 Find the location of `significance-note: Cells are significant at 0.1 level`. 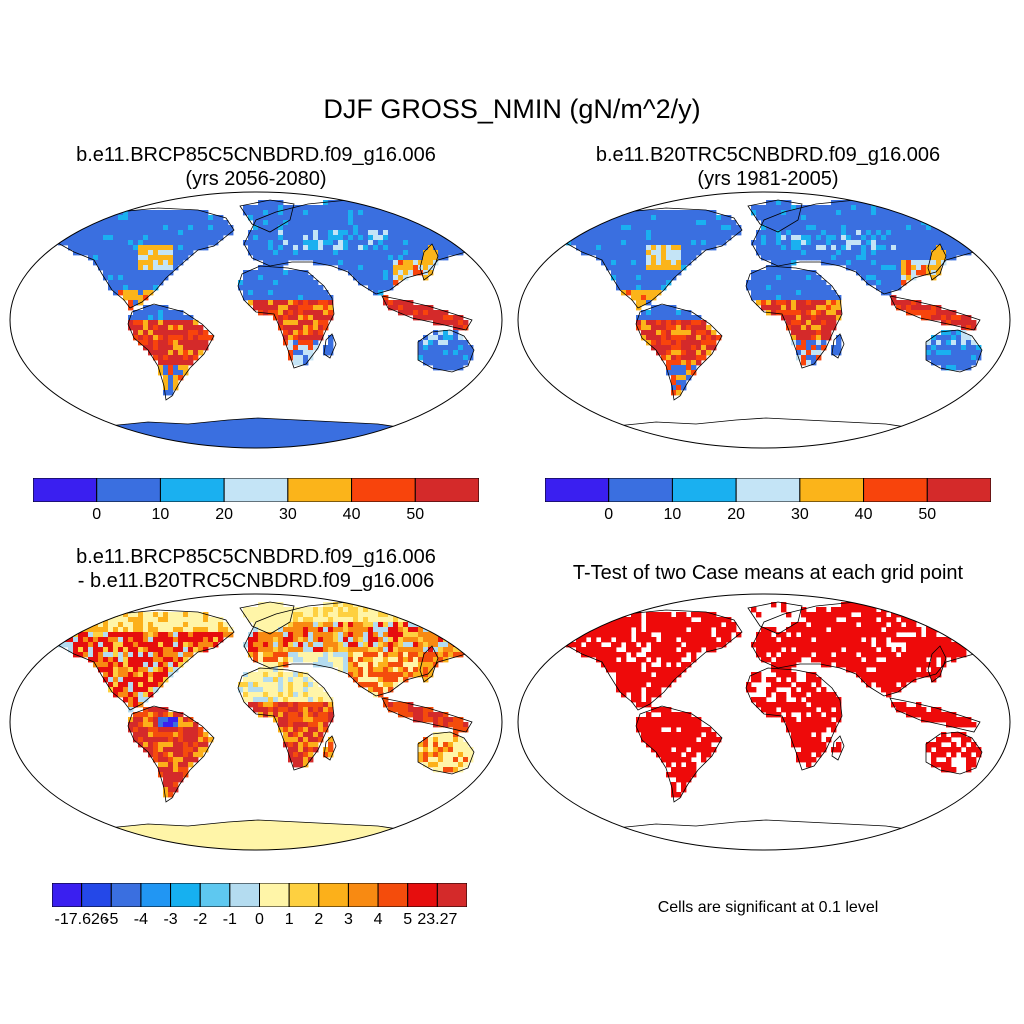

significance-note: Cells are significant at 0.1 level is located at coordinates (768, 907).